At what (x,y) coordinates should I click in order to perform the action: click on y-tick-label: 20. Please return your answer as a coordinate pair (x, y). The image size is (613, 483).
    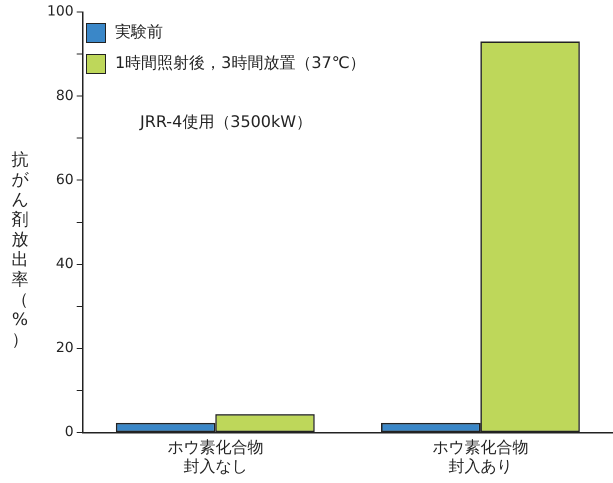
    Looking at the image, I should click on (65, 348).